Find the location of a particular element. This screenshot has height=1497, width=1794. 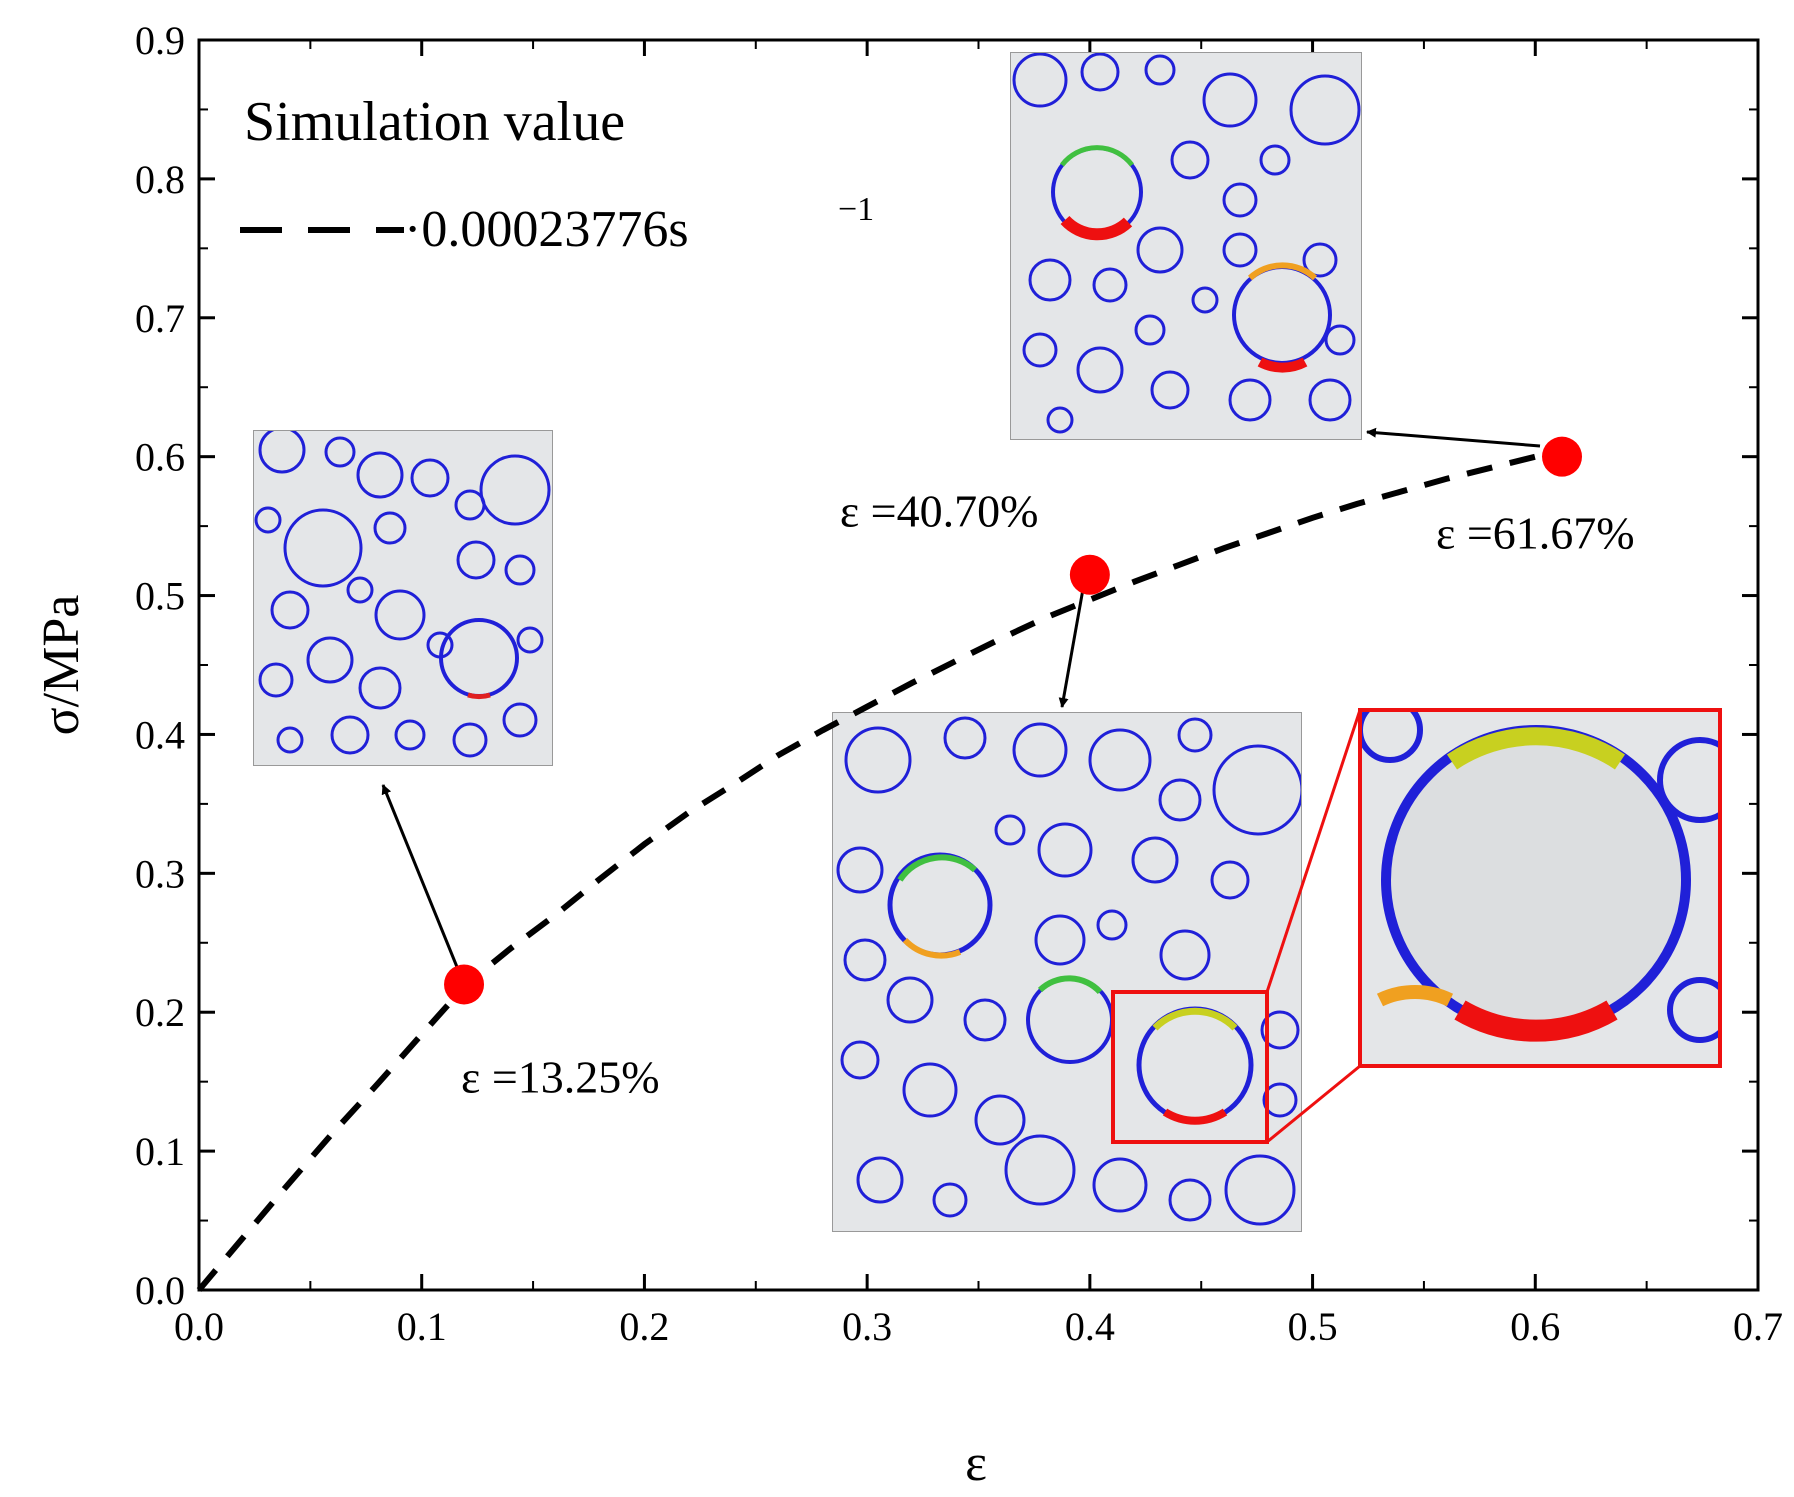

y-tick-label: 0.5 is located at coordinates (160, 596).